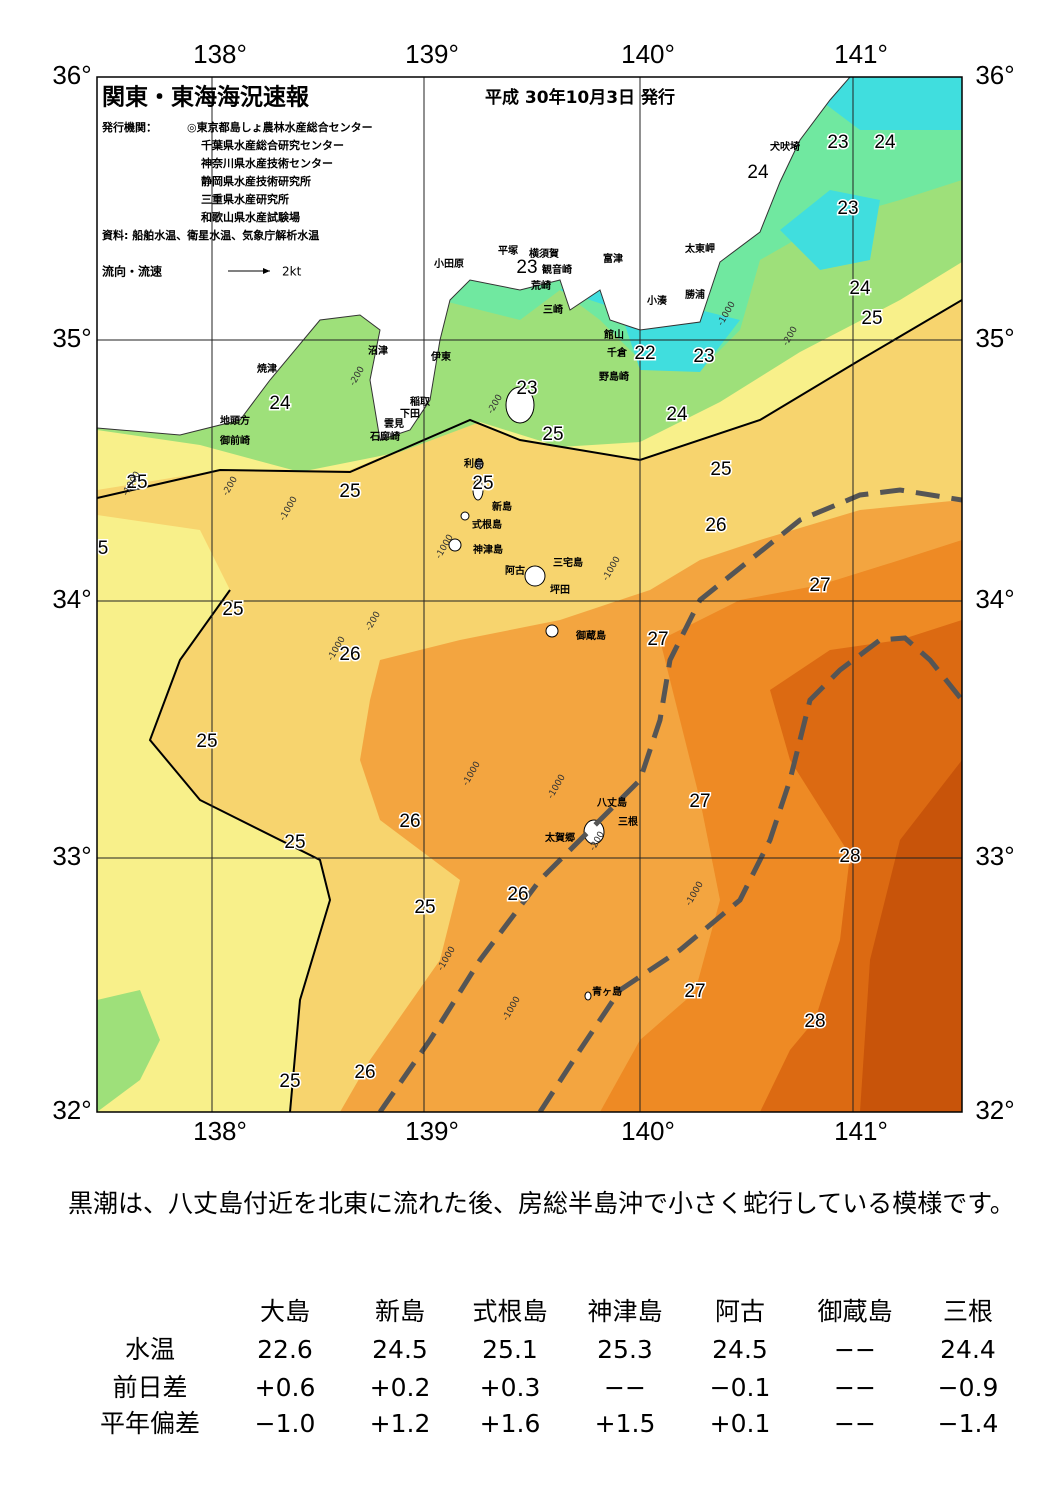 Image resolution: width=1064 pixels, height=1503 pixels. What do you see at coordinates (420, 401) in the screenshot?
I see `place-label: 稲取` at bounding box center [420, 401].